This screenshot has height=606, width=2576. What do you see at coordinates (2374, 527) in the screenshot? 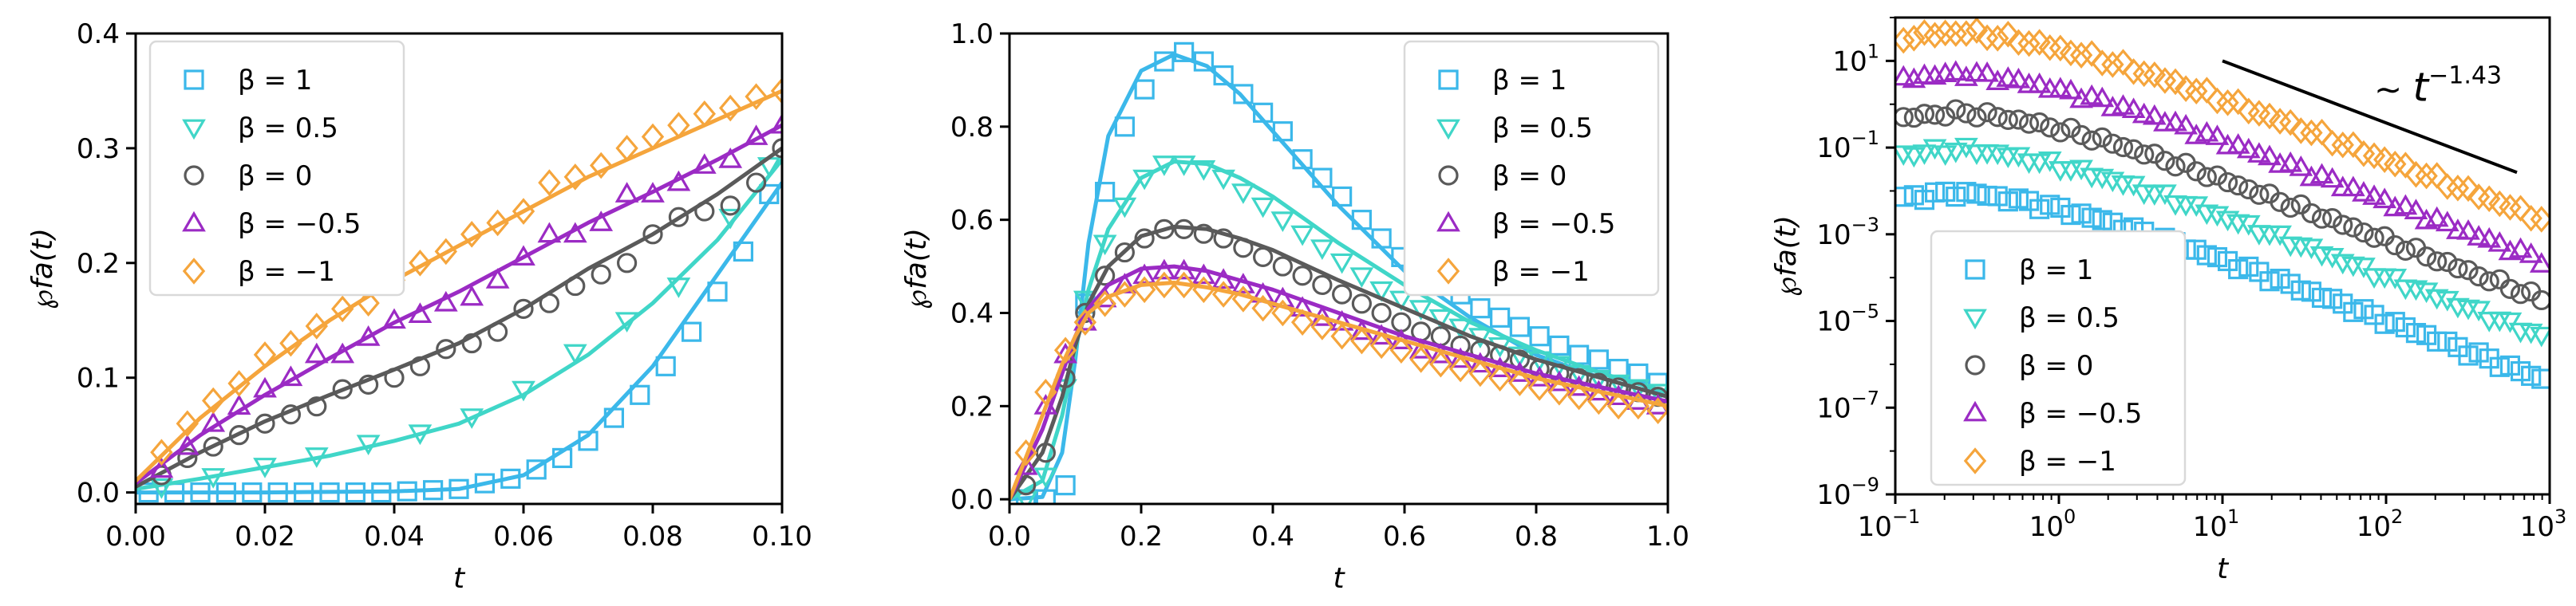
I see `tick-base: 10` at bounding box center [2374, 527].